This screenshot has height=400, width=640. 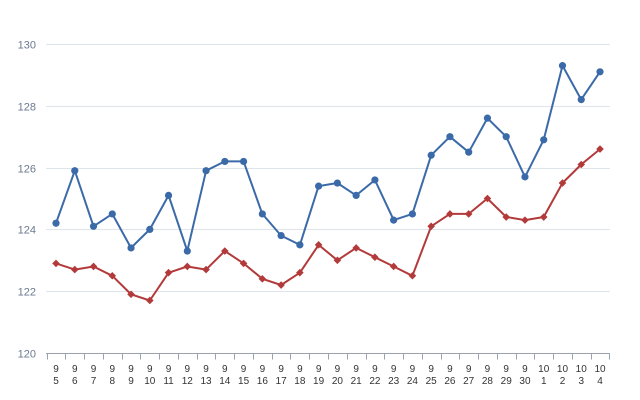 What do you see at coordinates (27, 200) in the screenshot?
I see `y-axis-ticks: 120 122 124 126 128 130` at bounding box center [27, 200].